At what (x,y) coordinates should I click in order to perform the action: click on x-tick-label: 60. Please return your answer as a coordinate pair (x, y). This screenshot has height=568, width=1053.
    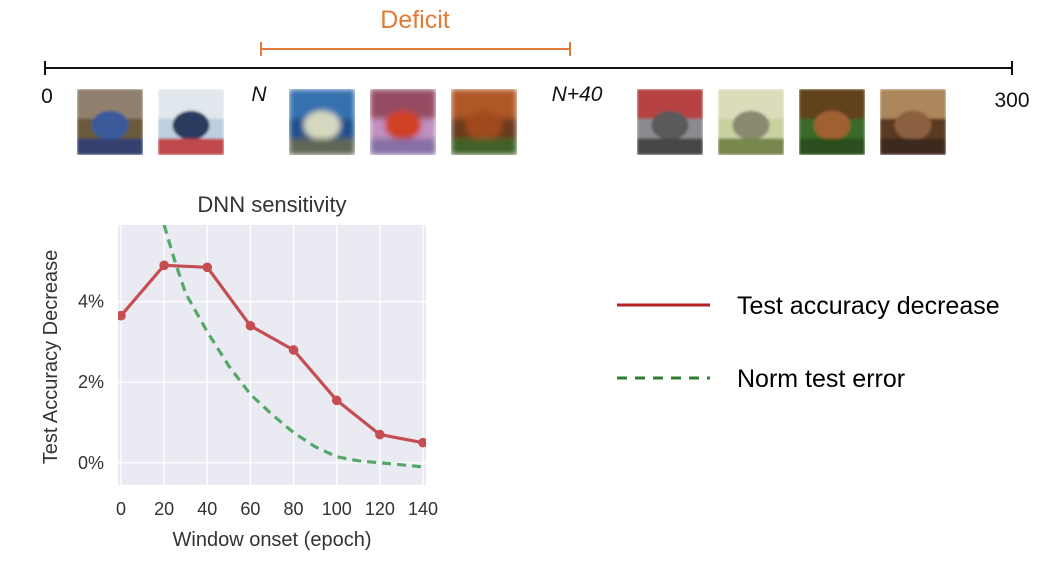
    Looking at the image, I should click on (250, 509).